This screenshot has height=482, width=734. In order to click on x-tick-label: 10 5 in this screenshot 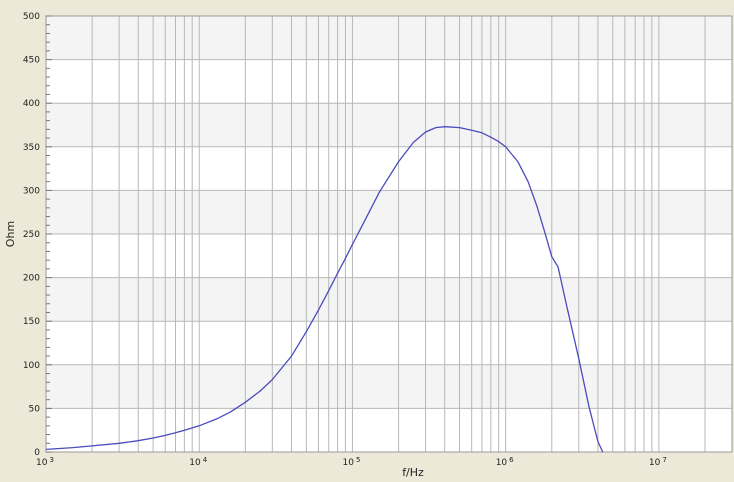, I will do `click(351, 462)`.